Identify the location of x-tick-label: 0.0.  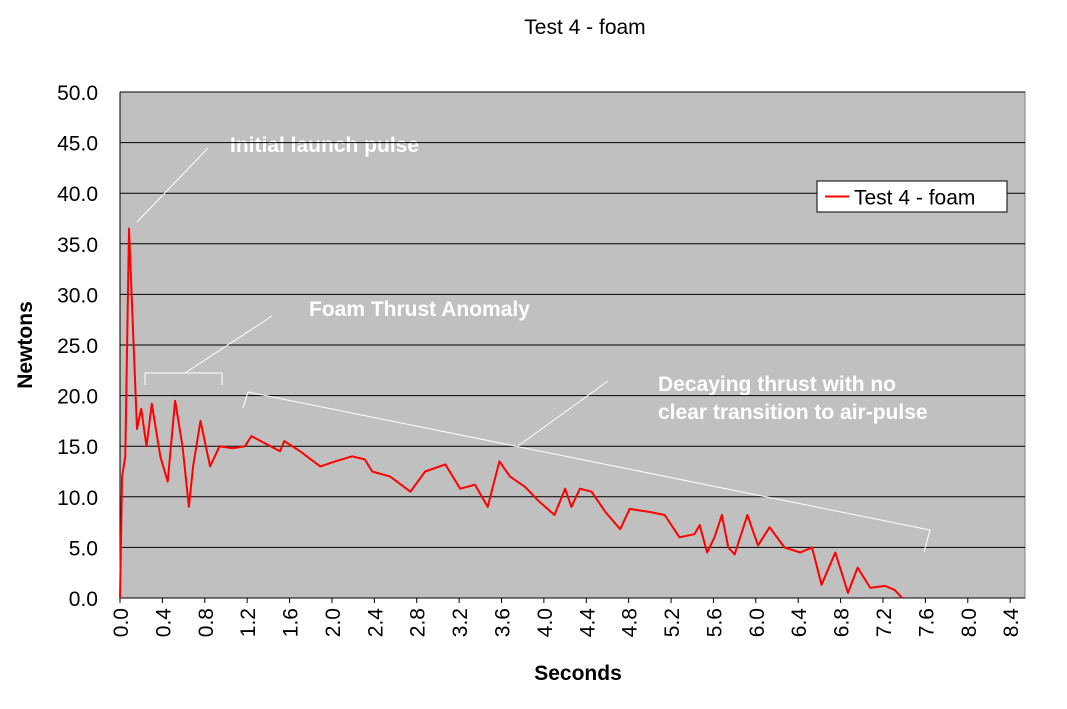
(121, 622).